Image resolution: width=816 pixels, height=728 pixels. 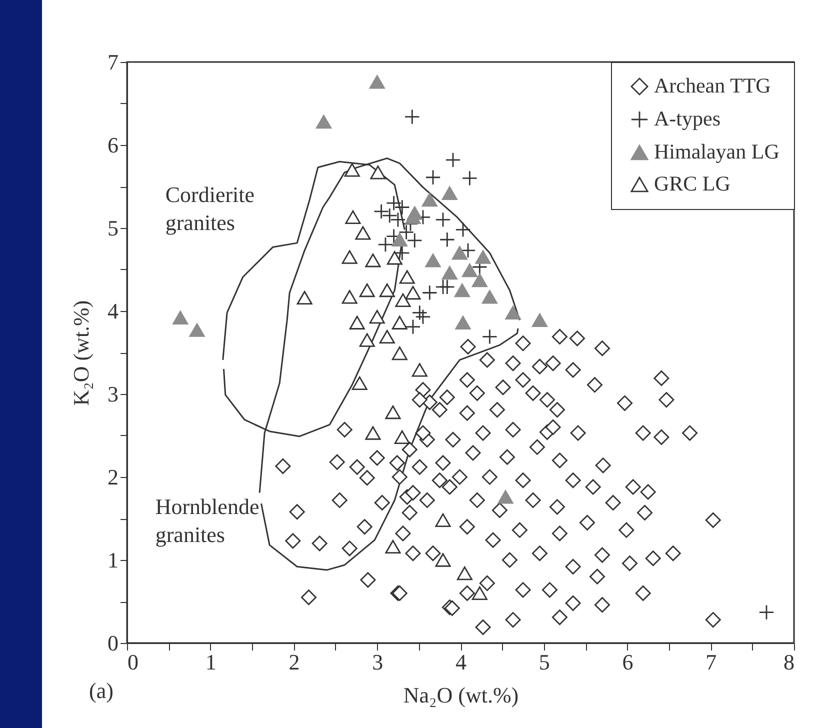 I want to click on x-axis-title: Na₂O (wt.%), so click(x=461, y=695).